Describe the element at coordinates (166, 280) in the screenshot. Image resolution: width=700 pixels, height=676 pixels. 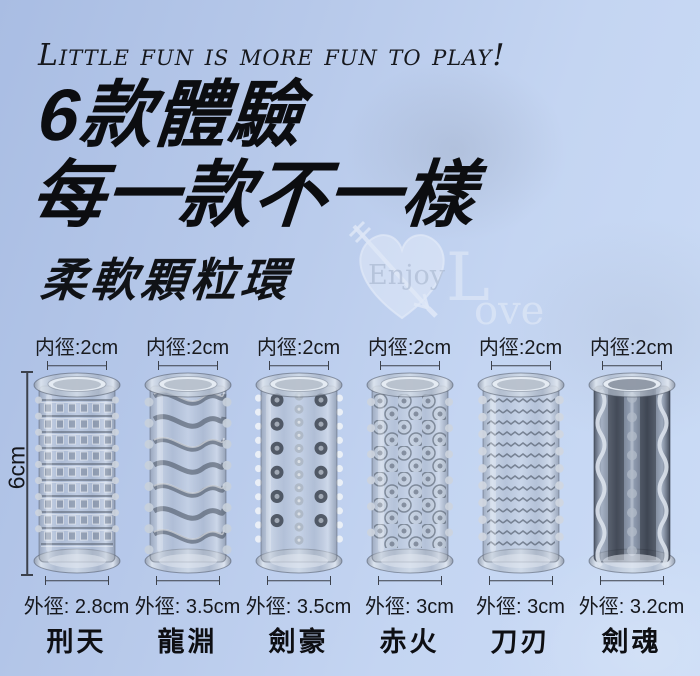
I see `subtitle: 柔軟顆粒環` at that location.